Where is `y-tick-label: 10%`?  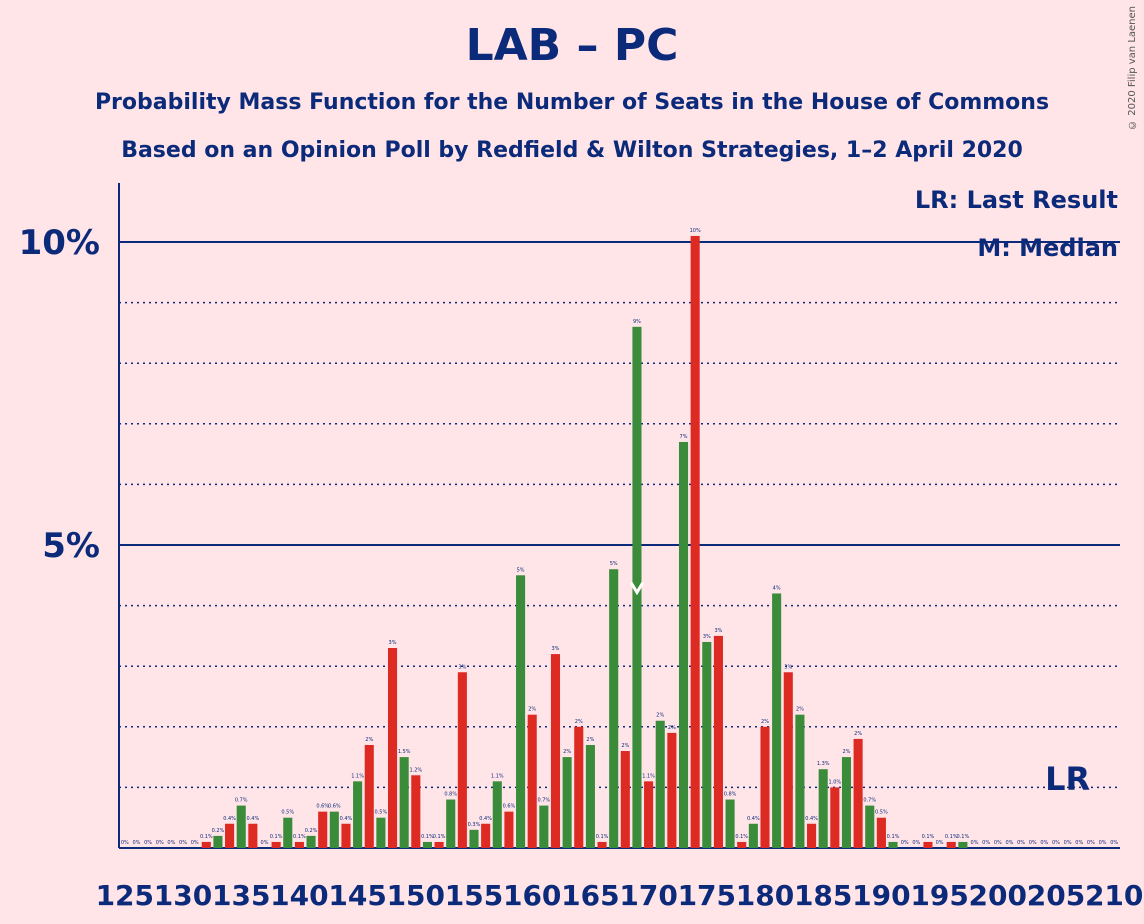
y-tick-label: 10% is located at coordinates (59, 243).